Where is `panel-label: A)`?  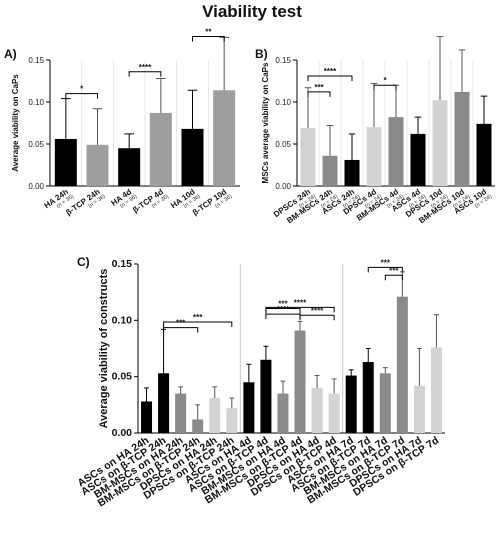
panel-label: A) is located at coordinates (10, 54).